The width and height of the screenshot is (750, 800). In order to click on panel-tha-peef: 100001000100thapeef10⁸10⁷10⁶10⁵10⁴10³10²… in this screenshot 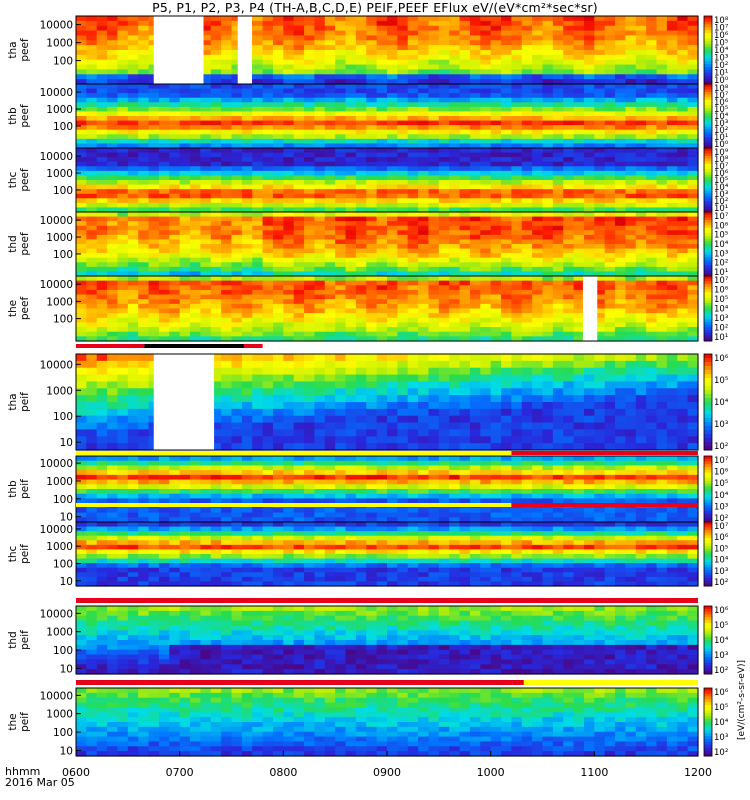, I will do `click(368, 50)`.